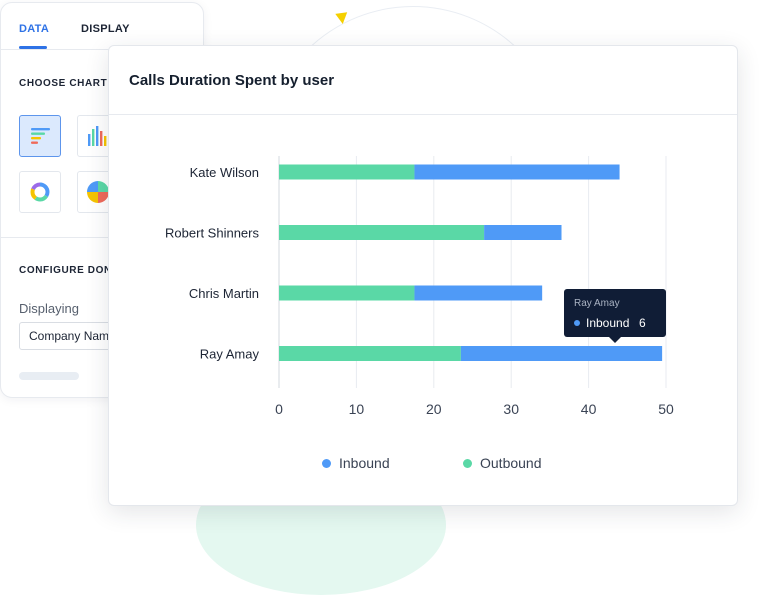 Image resolution: width=770 pixels, height=595 pixels. What do you see at coordinates (357, 409) in the screenshot?
I see `x-tick-label: 10` at bounding box center [357, 409].